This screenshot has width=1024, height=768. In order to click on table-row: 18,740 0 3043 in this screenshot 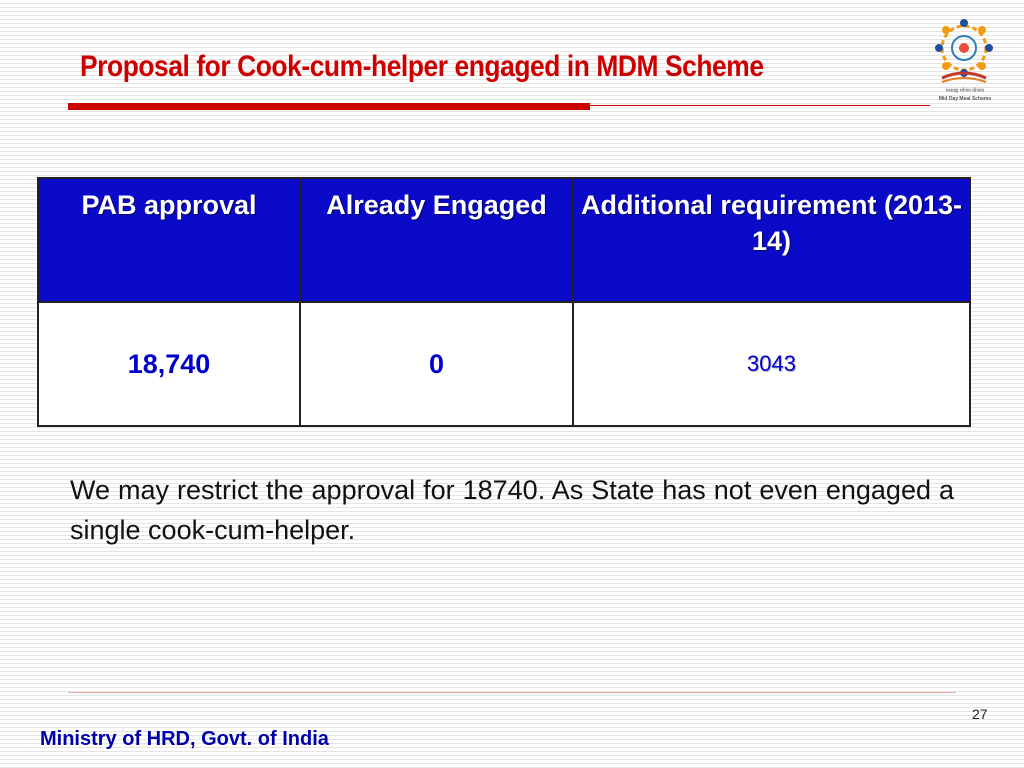, I will do `click(504, 364)`.